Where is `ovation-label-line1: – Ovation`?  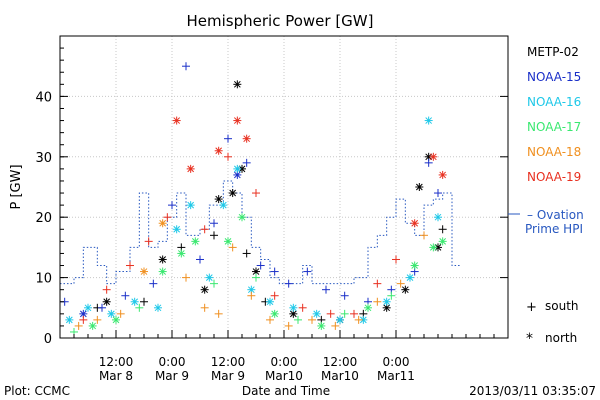
ovation-label-line1: – Ovation is located at coordinates (555, 215).